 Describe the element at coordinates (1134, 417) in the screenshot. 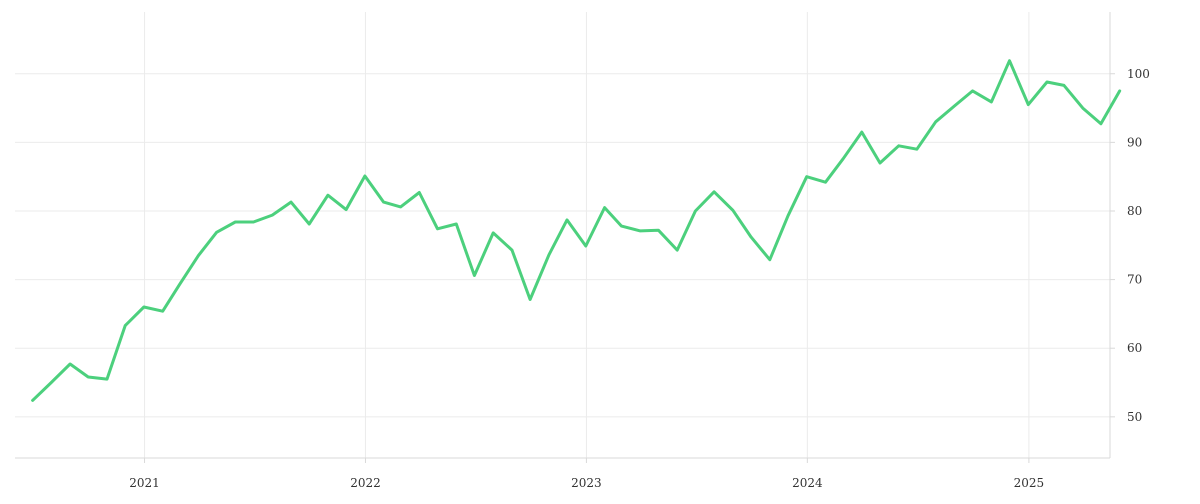

I see `y-tick-label: 50` at that location.